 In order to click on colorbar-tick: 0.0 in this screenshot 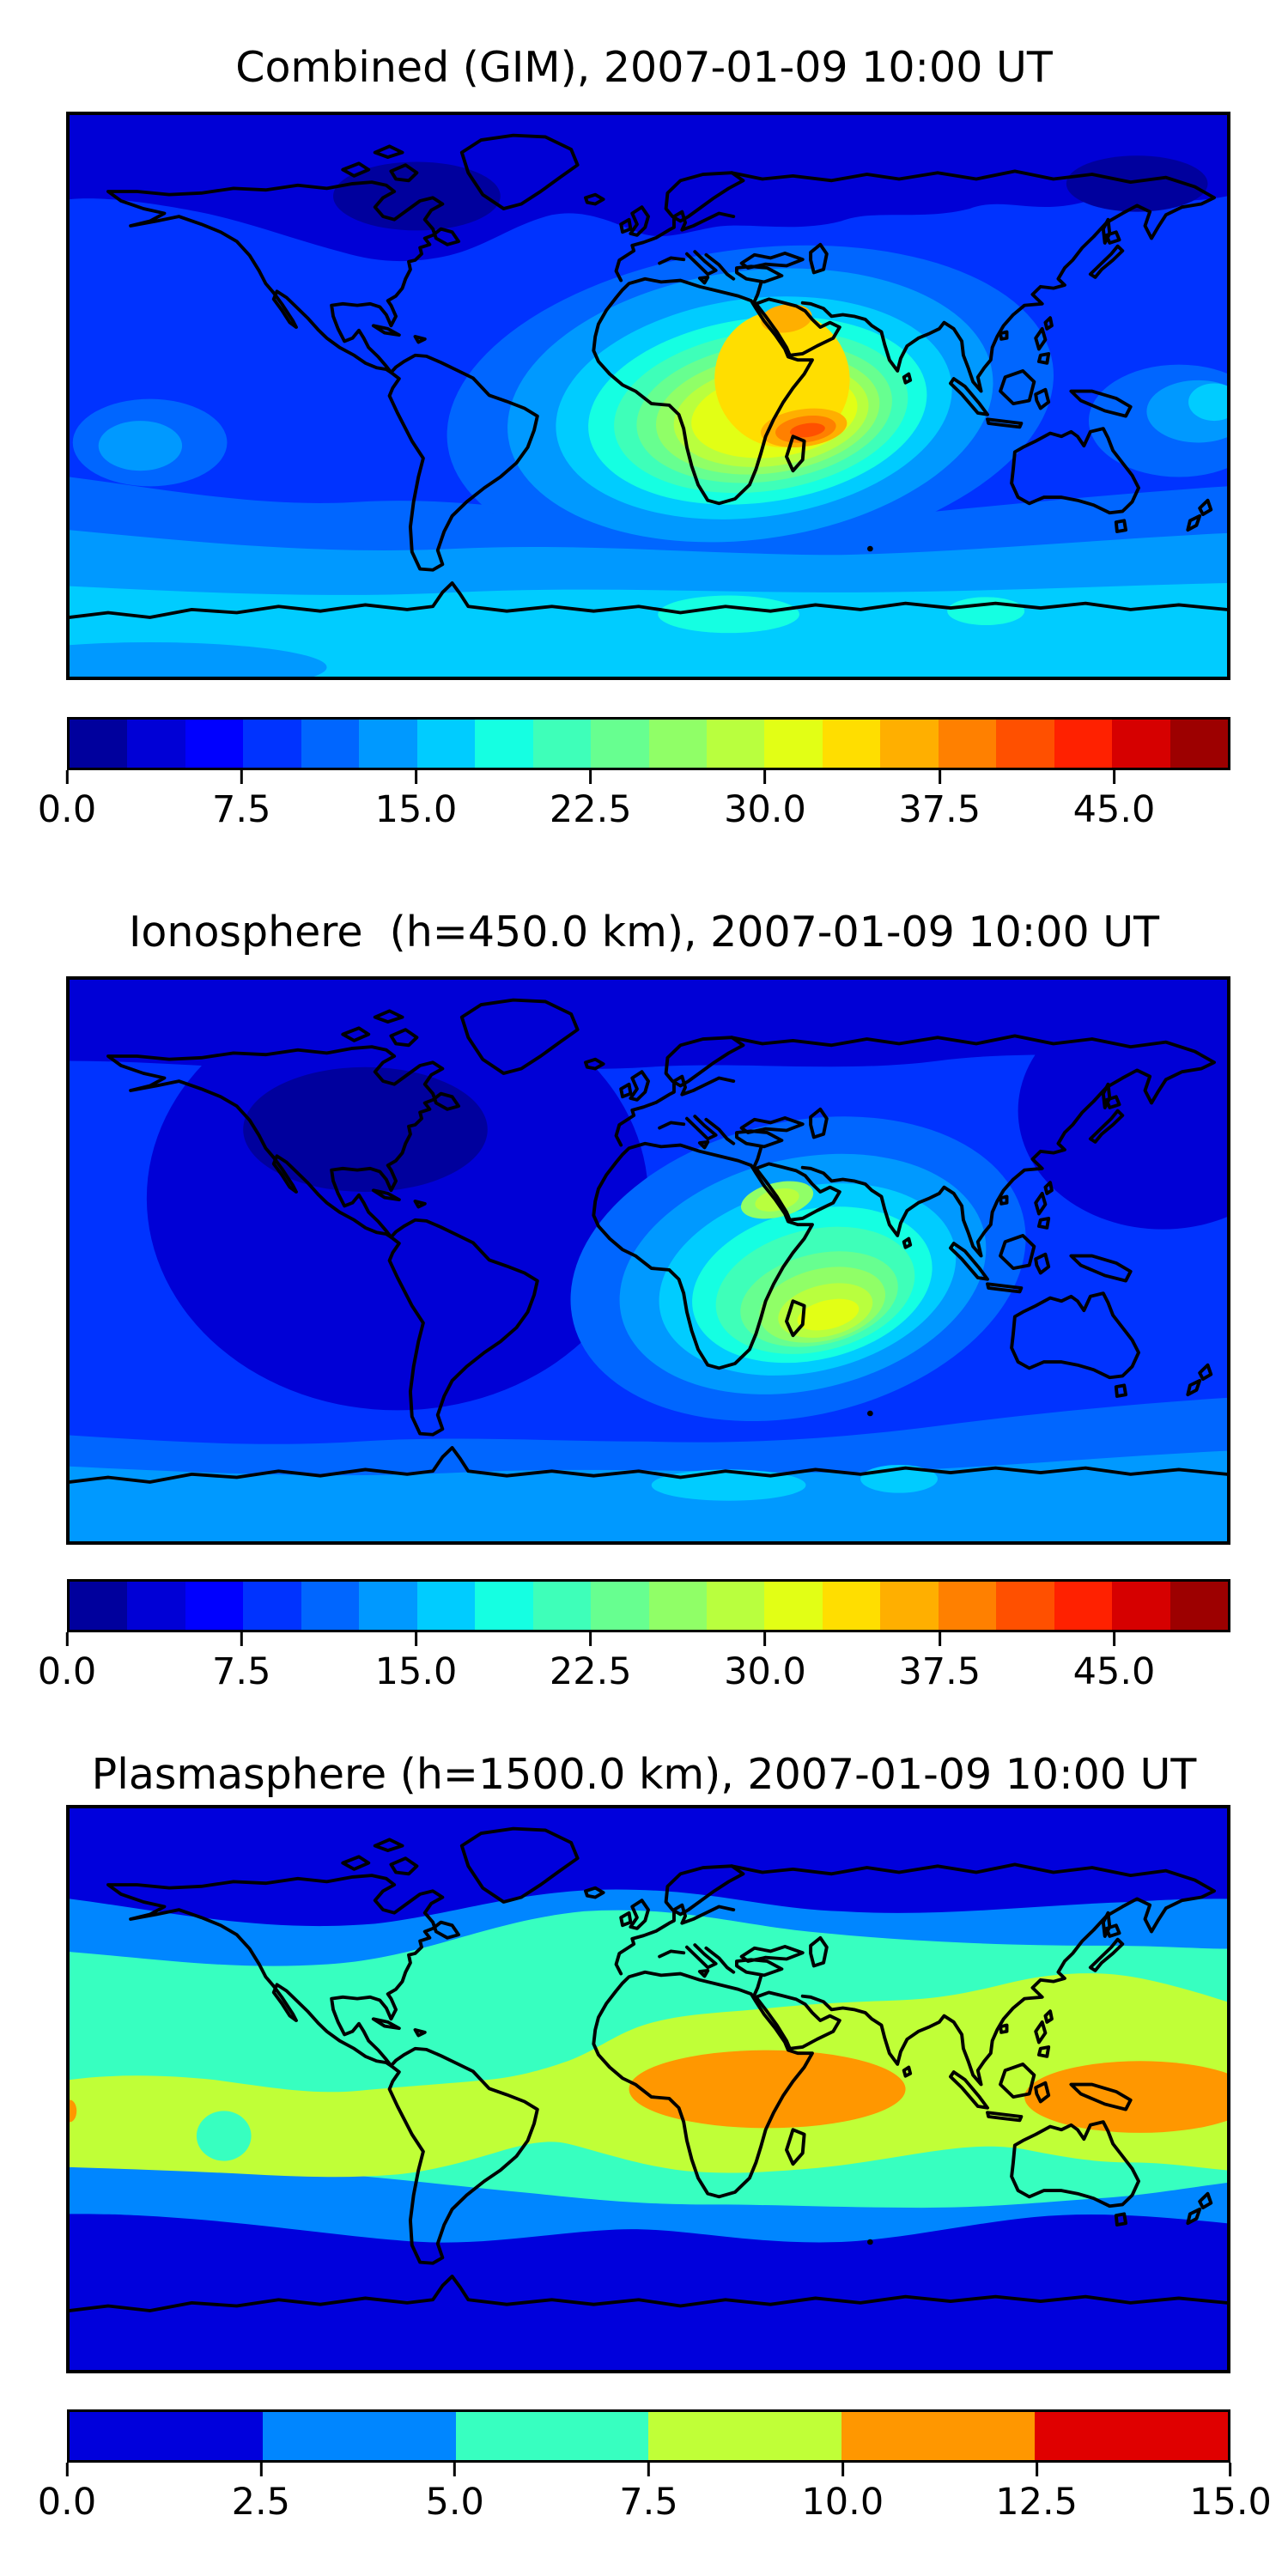, I will do `click(67, 799)`.